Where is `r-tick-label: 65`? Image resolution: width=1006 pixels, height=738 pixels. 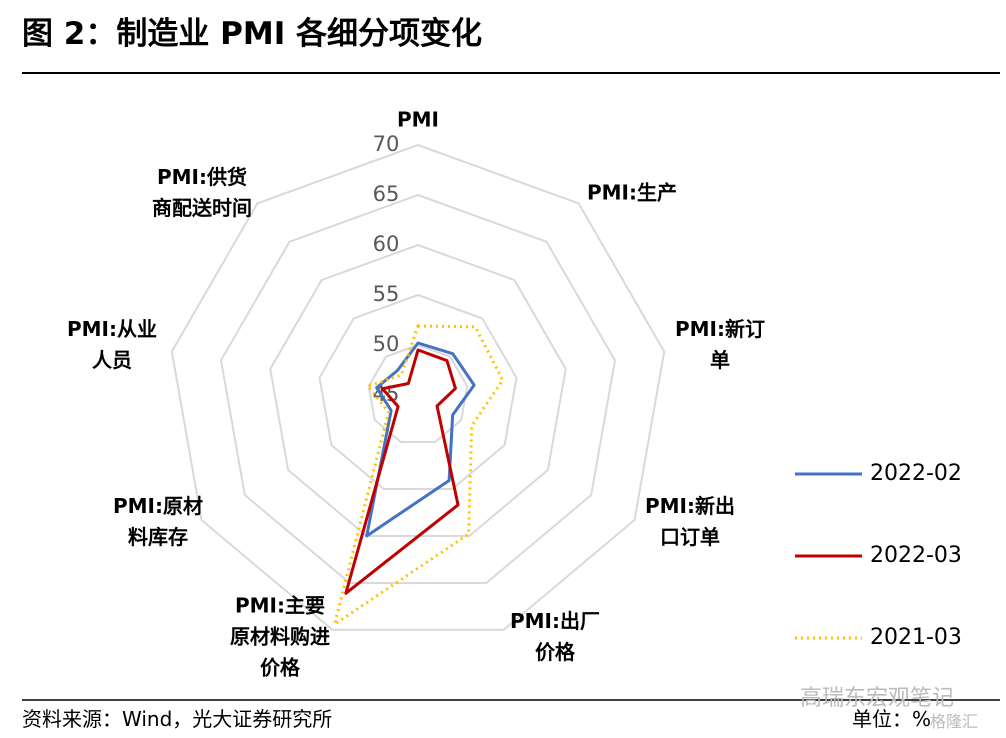
r-tick-label: 65 is located at coordinates (386, 194).